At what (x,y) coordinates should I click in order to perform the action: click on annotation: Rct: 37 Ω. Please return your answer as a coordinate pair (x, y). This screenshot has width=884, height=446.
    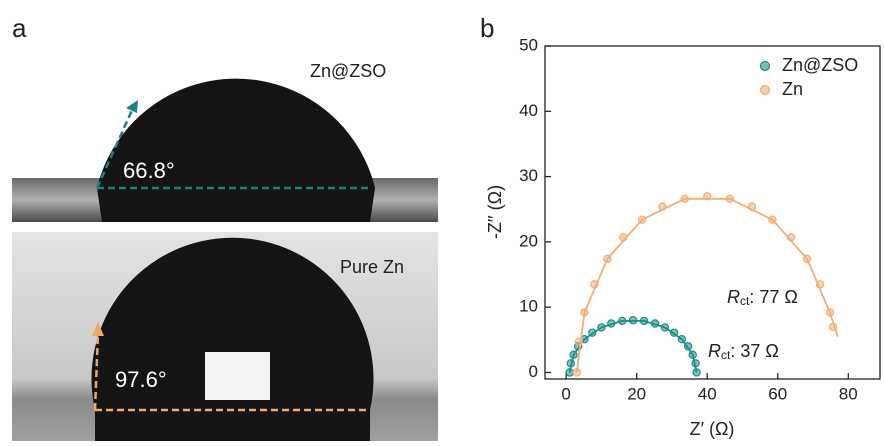
    Looking at the image, I should click on (743, 351).